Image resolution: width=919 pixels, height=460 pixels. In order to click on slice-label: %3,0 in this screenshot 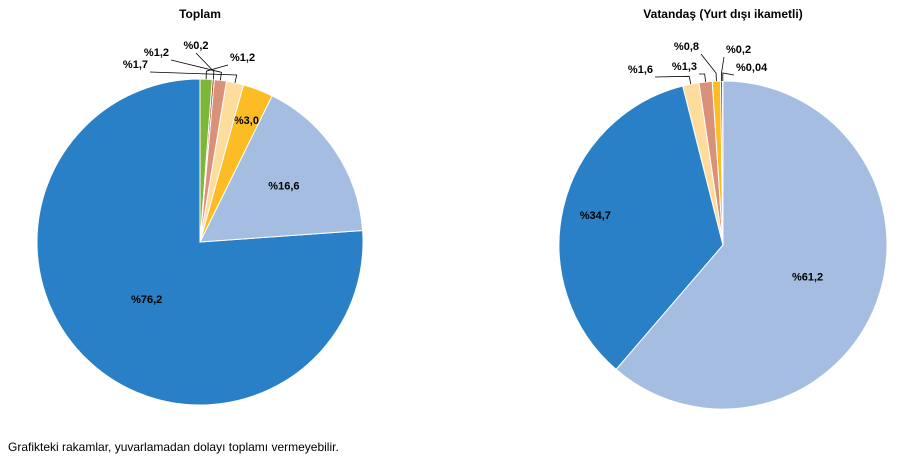, I will do `click(246, 121)`.